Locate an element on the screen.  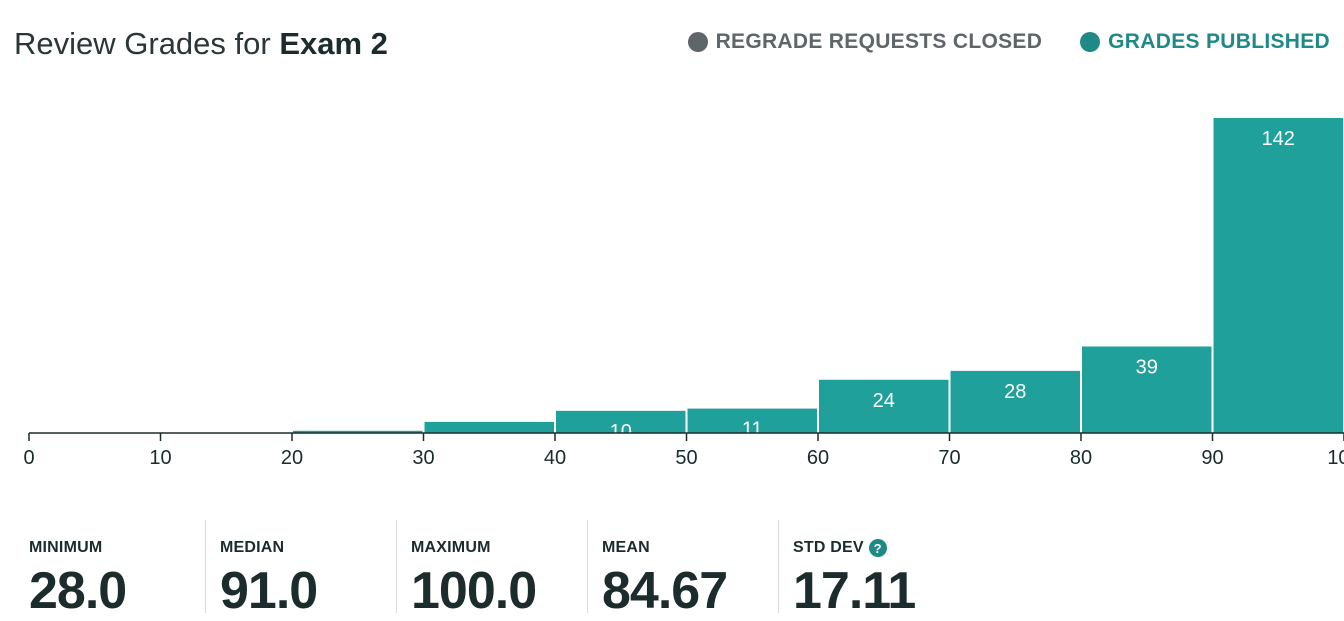
status-regrade-requests: REGRADE REQUESTS CLOSED is located at coordinates (865, 42).